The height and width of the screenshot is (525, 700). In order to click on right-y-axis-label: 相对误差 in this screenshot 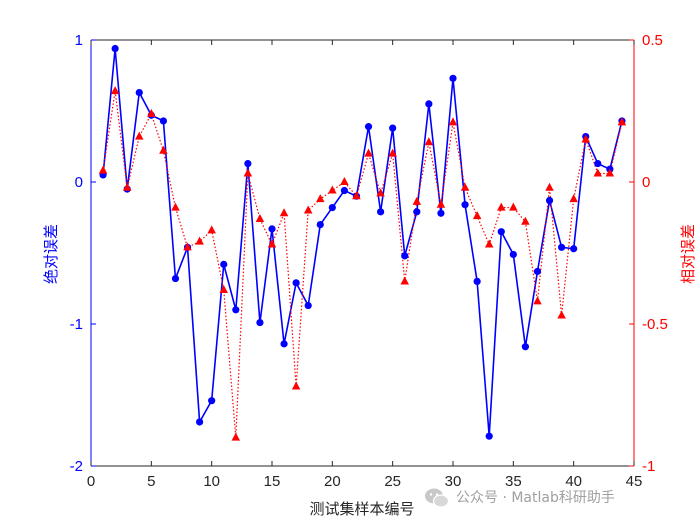, I will do `click(688, 254)`.